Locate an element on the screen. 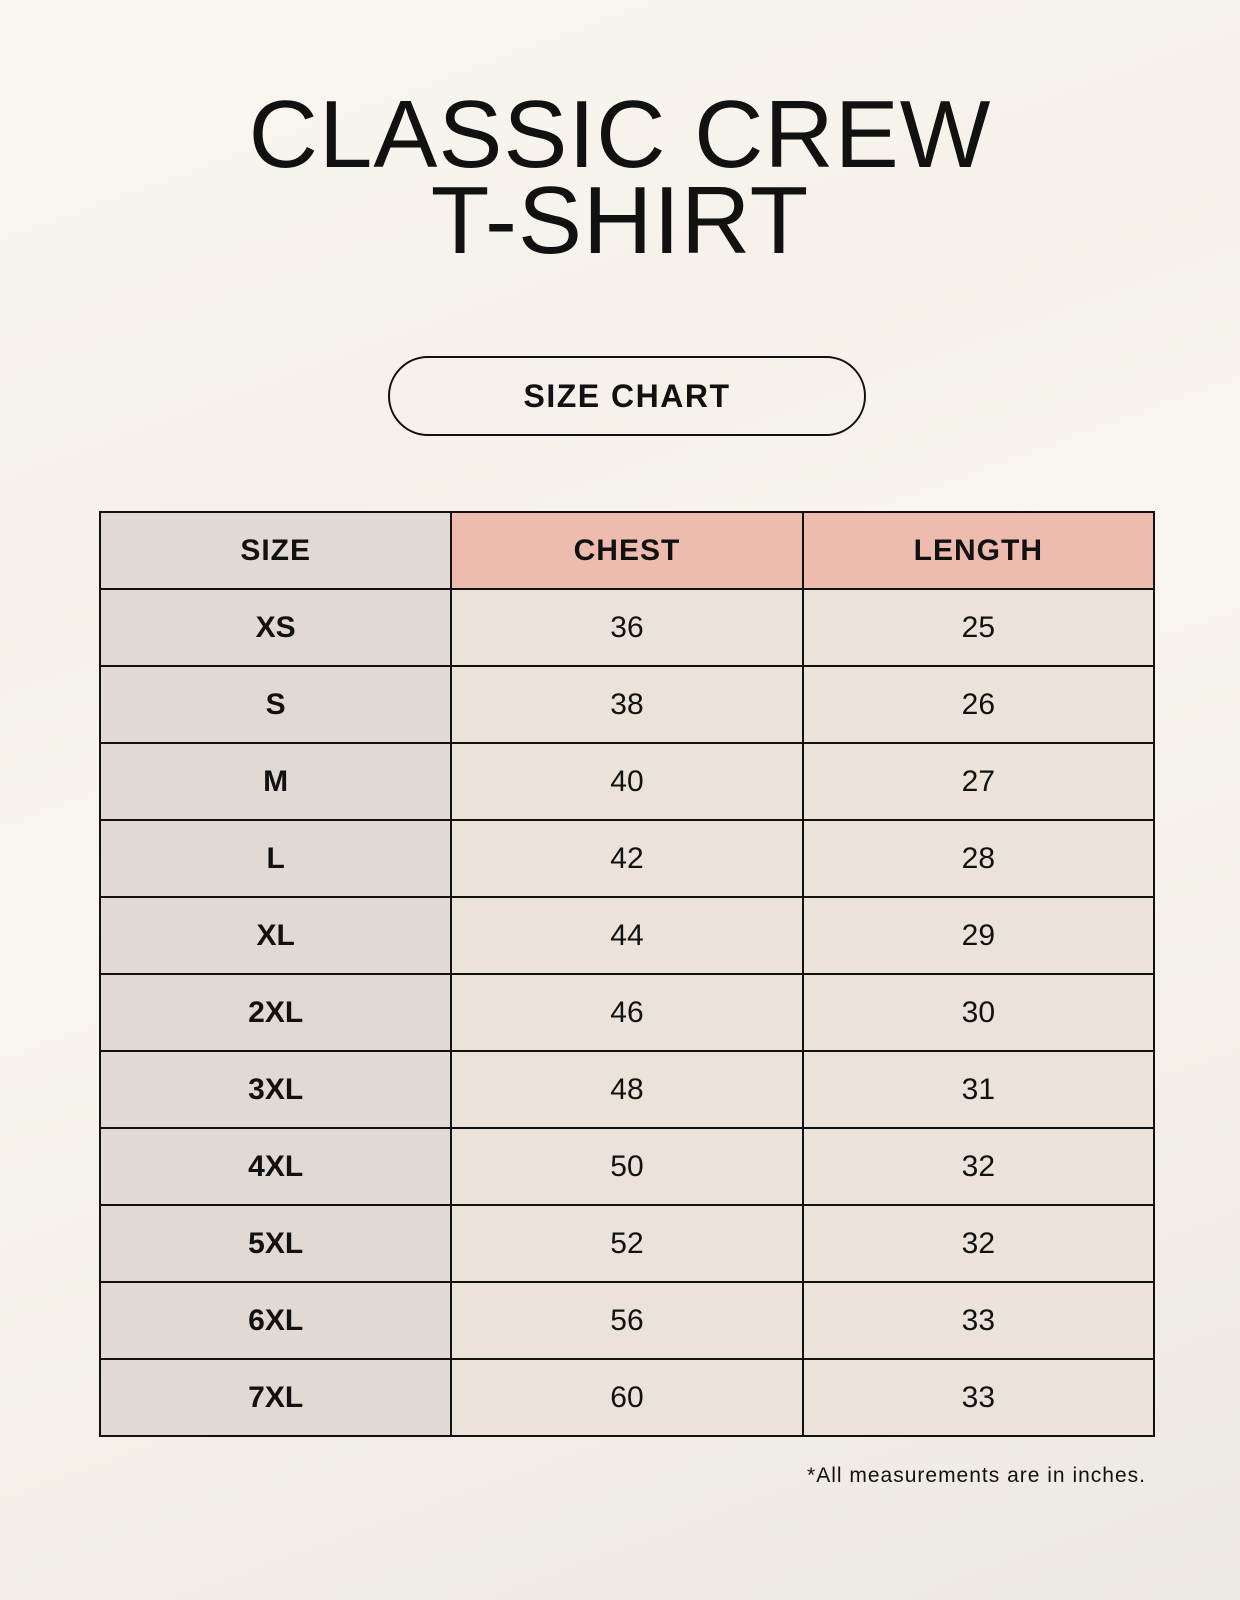 This screenshot has height=1600, width=1240. table-row: 3XL 48 31 is located at coordinates (627, 1089).